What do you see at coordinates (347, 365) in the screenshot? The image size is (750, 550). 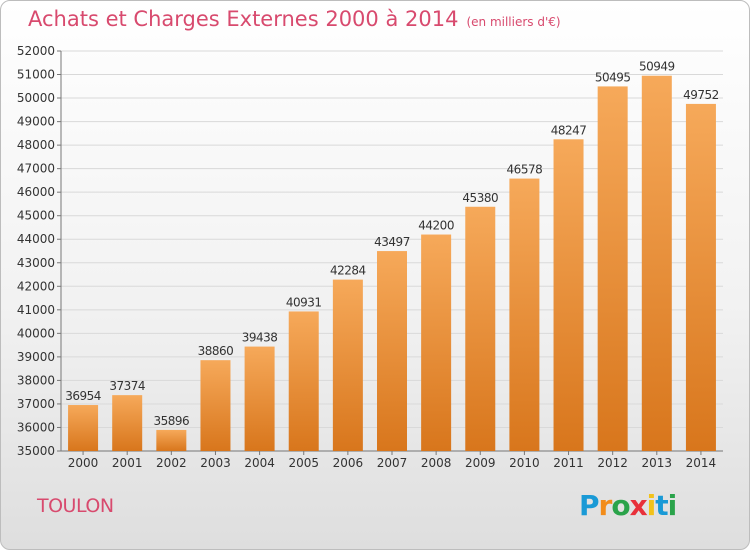 I see `bar-2006` at bounding box center [347, 365].